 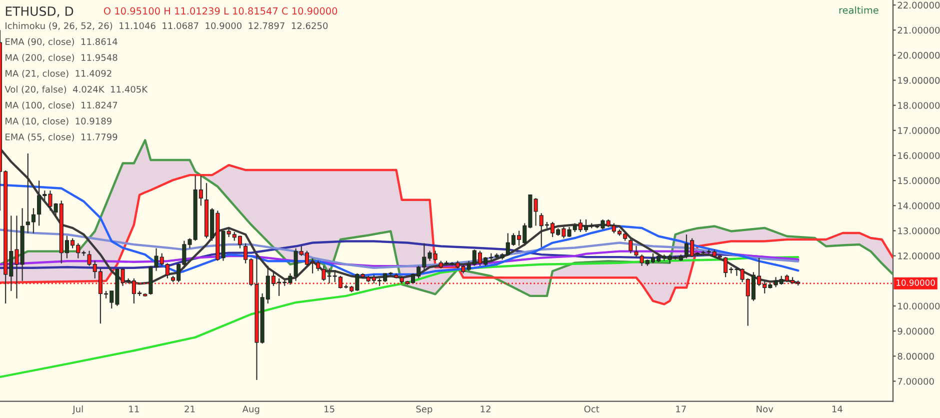 I want to click on annotation: MA (100, close) 11.8247, so click(x=62, y=106).